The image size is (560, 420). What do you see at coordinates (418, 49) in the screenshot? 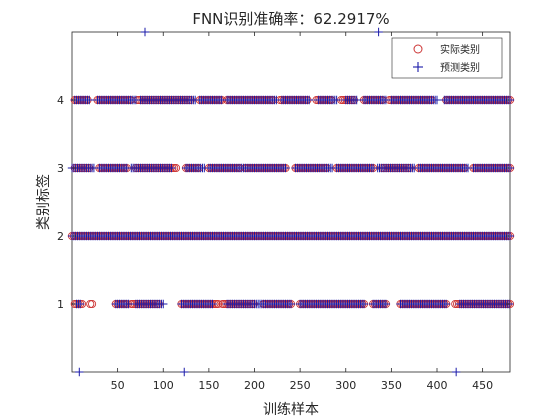
I see `legend-circle-marker` at bounding box center [418, 49].